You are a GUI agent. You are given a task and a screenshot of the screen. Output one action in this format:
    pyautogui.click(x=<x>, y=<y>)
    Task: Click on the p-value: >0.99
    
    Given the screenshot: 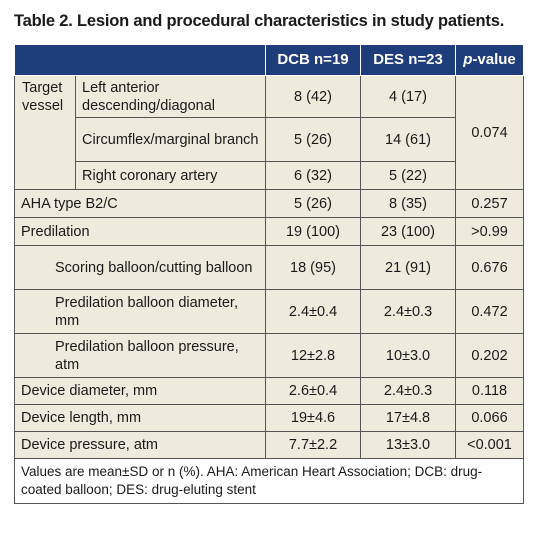 What is the action you would take?
    pyautogui.click(x=489, y=231)
    